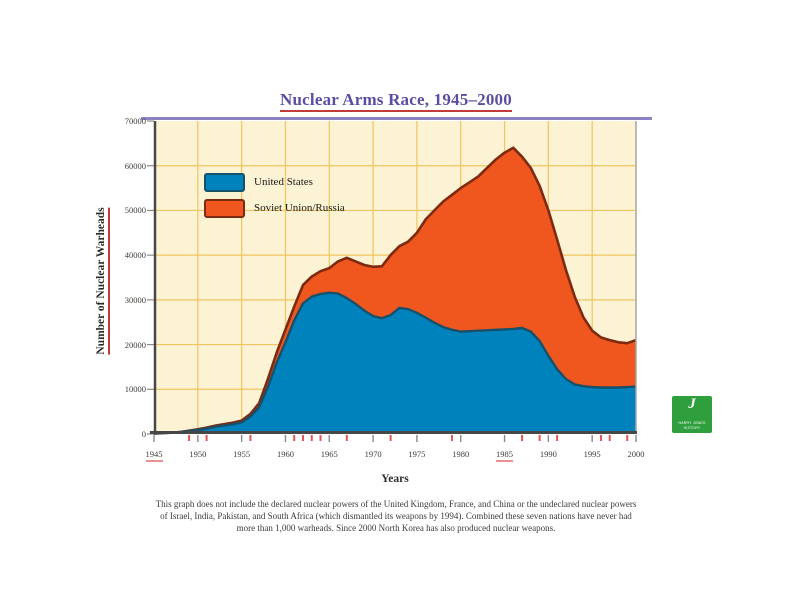  I want to click on x-tick-label: 1965, so click(329, 454).